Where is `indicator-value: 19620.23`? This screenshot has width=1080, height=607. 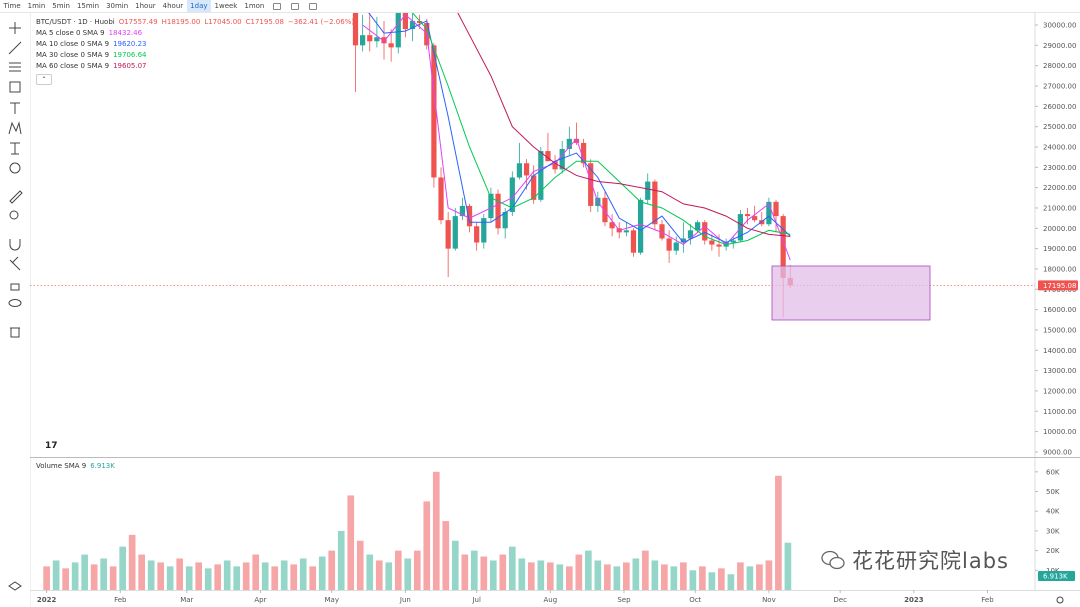 indicator-value: 19620.23 is located at coordinates (130, 44).